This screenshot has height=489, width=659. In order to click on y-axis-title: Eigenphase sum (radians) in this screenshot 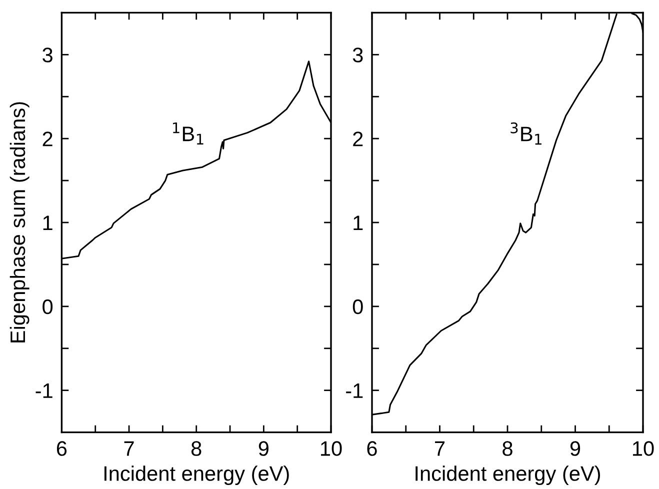, I will do `click(20, 222)`.